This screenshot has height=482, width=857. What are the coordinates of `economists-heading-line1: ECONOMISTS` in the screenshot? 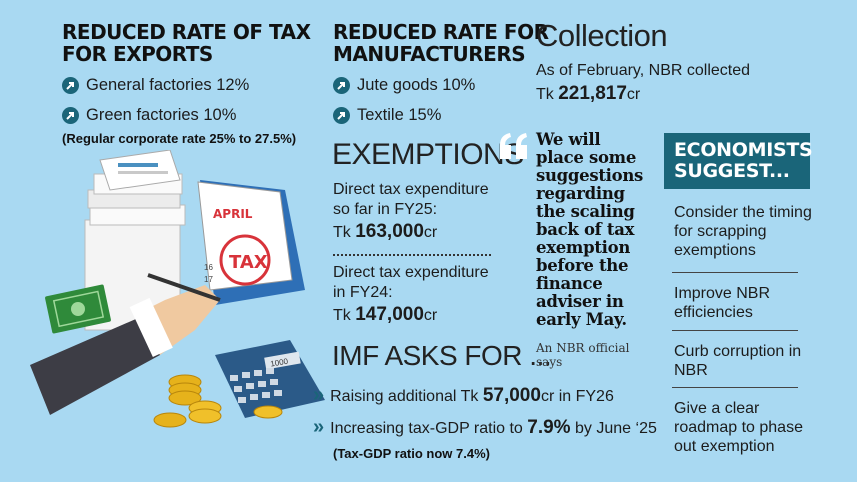 It's located at (743, 150).